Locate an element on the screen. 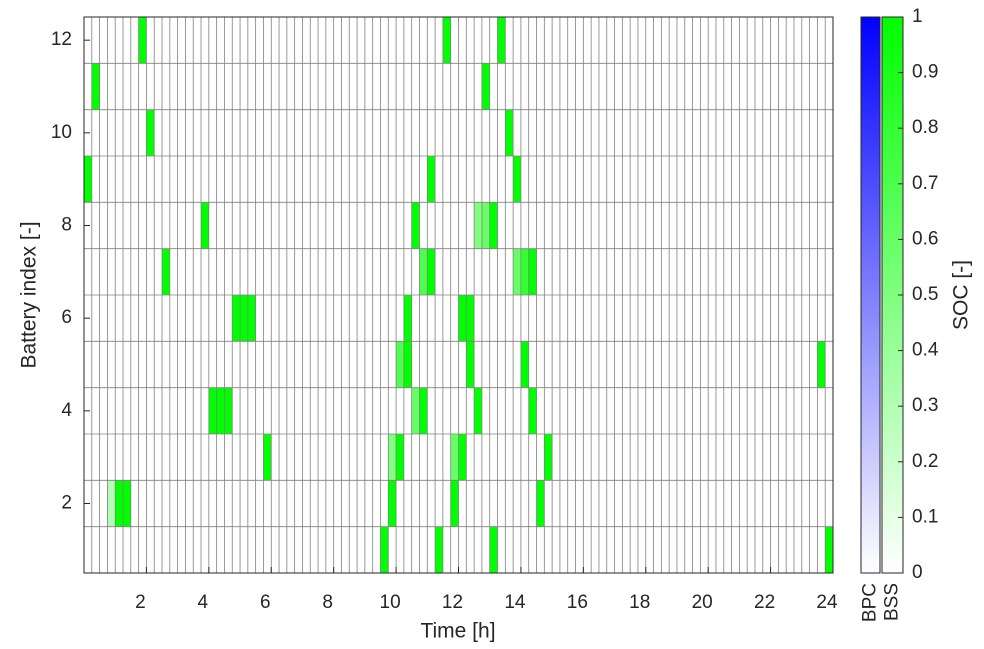 This screenshot has width=984, height=649. x-tick-label: 8 is located at coordinates (327, 602).